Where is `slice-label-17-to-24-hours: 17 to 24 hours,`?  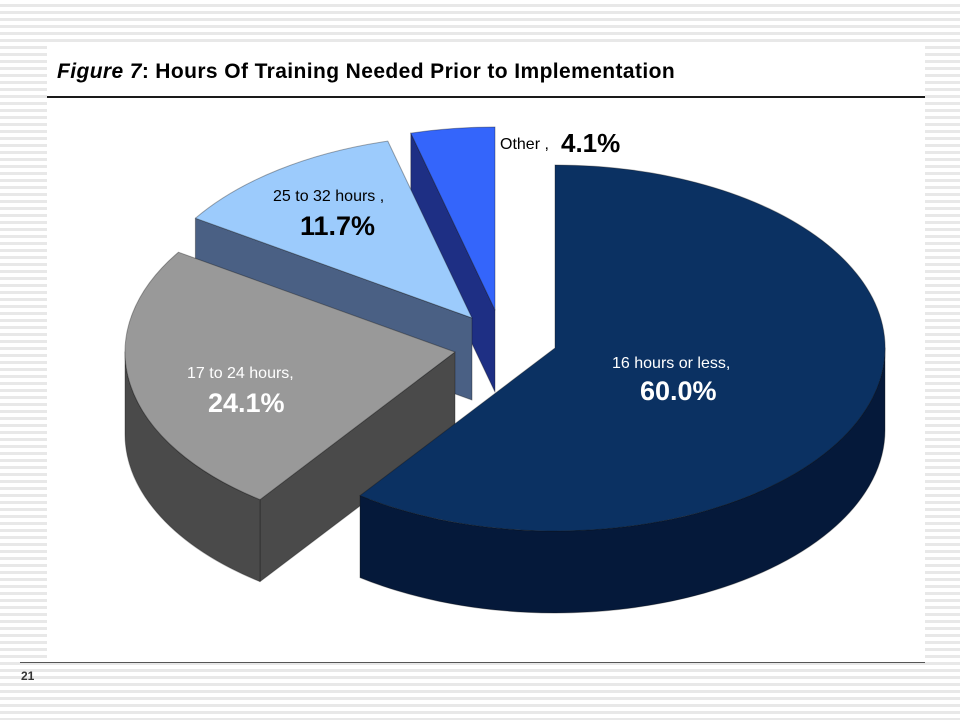 slice-label-17-to-24-hours: 17 to 24 hours, is located at coordinates (240, 373).